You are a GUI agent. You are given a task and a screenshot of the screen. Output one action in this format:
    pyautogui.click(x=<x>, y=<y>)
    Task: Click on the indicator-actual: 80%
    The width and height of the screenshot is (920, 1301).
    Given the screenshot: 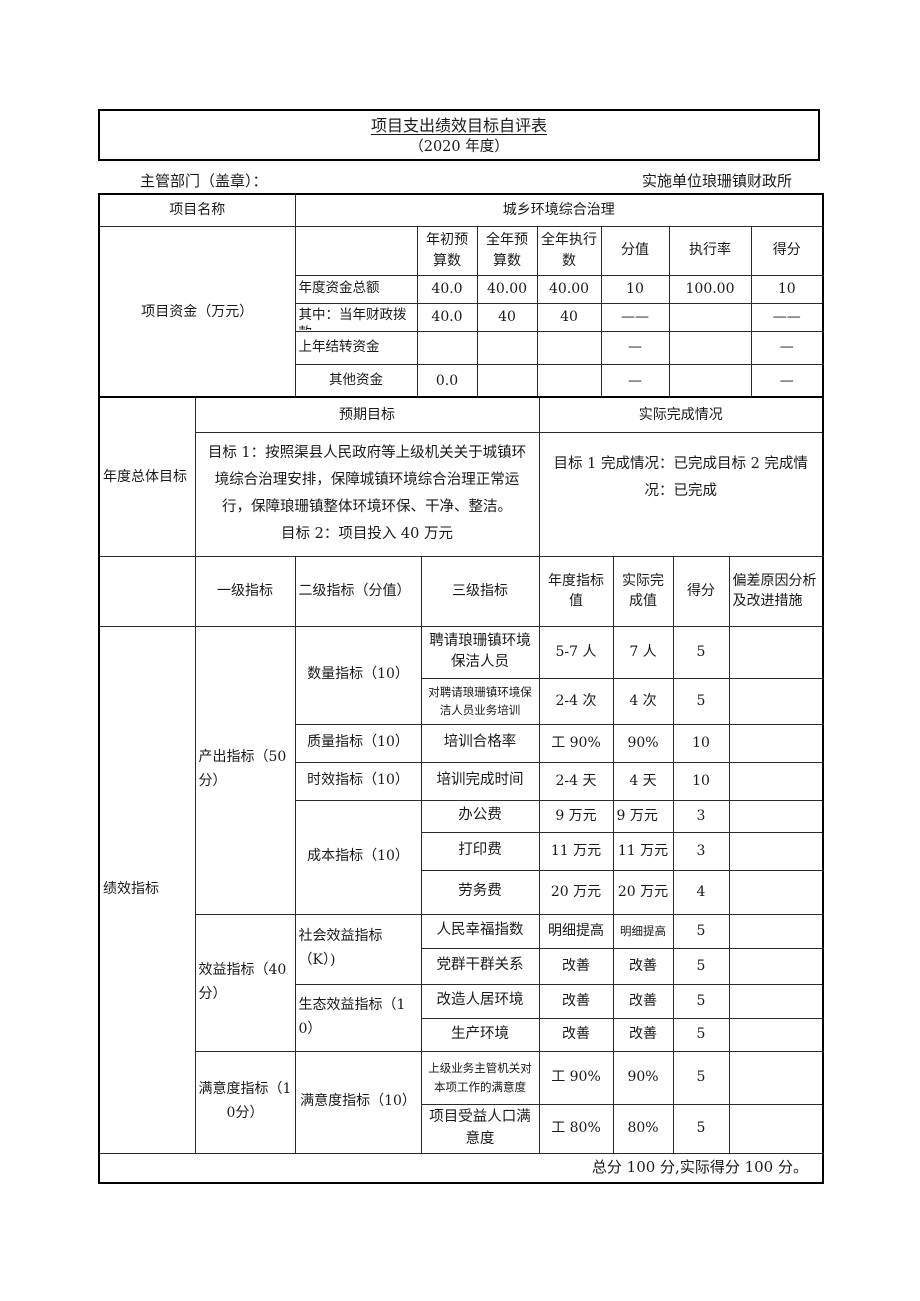 What is the action you would take?
    pyautogui.click(x=643, y=1128)
    